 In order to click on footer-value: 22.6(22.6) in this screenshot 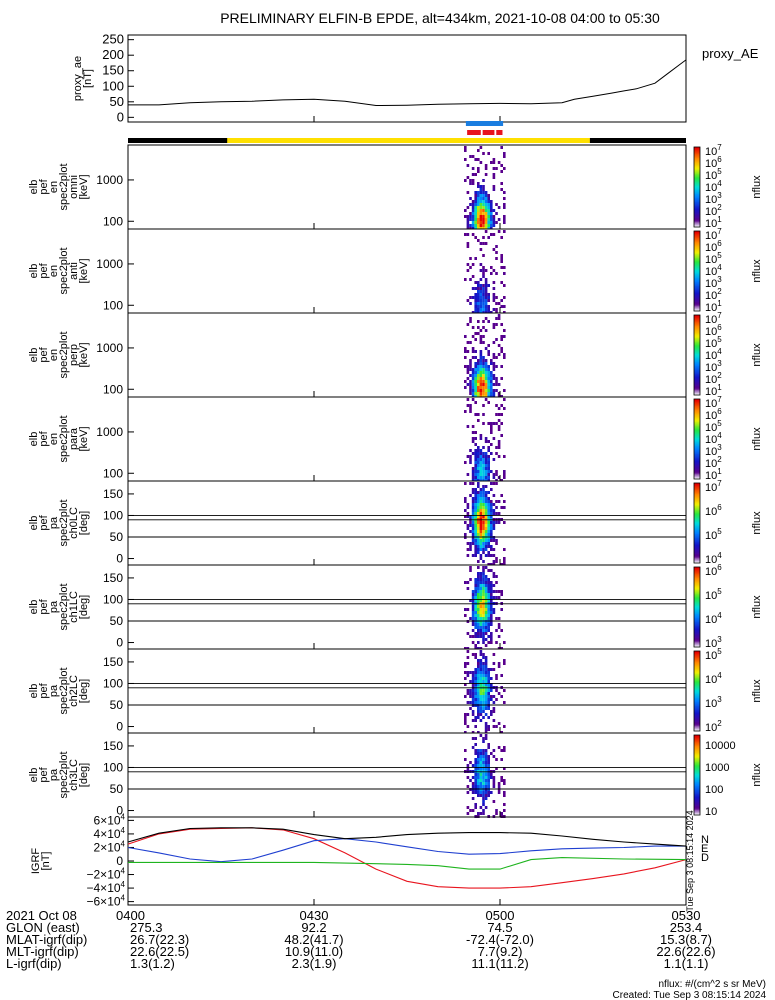, I will do `click(685, 951)`.